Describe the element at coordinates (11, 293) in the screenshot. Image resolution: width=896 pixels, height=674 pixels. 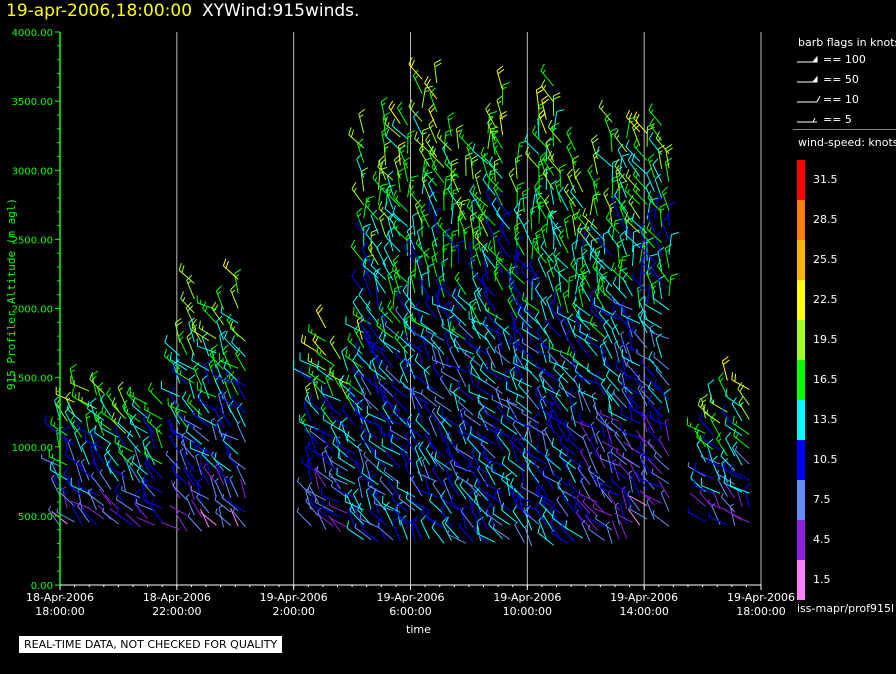
I see `y-axis-label: 915 Profiler Altitude (m agl)` at that location.